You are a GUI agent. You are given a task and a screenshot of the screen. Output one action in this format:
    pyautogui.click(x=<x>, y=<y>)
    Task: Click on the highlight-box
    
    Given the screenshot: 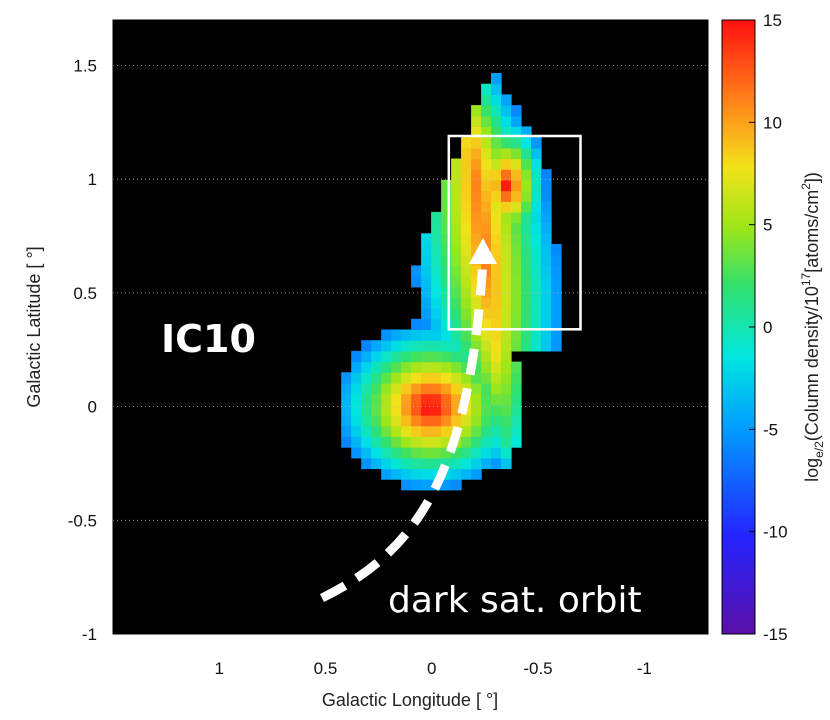 What is the action you would take?
    pyautogui.click(x=514, y=232)
    